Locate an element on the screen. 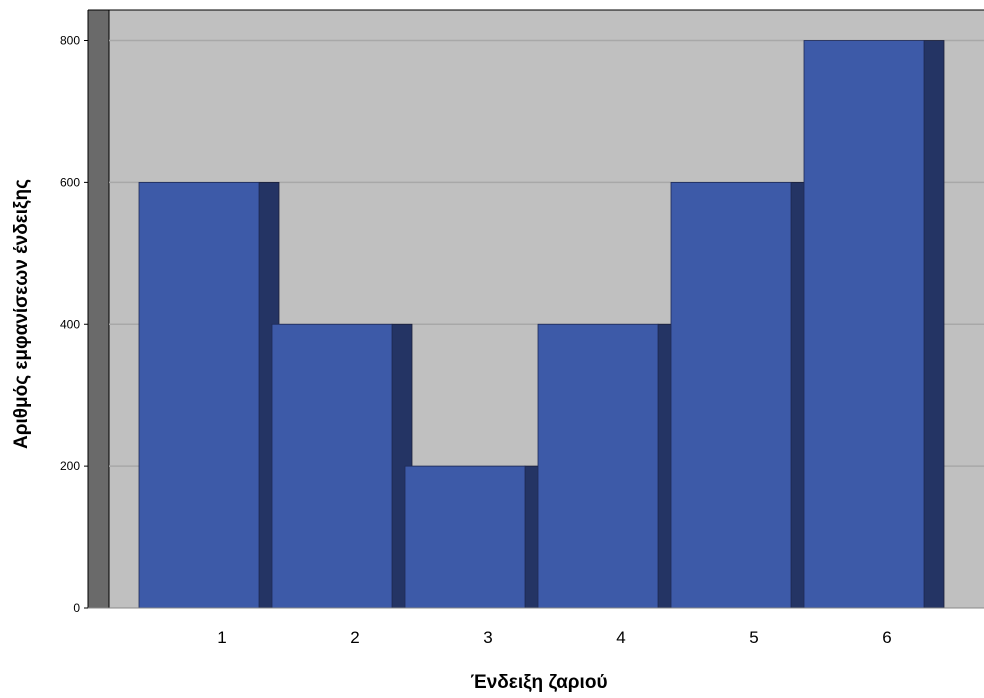  y-tick-label: 600 is located at coordinates (70, 182).